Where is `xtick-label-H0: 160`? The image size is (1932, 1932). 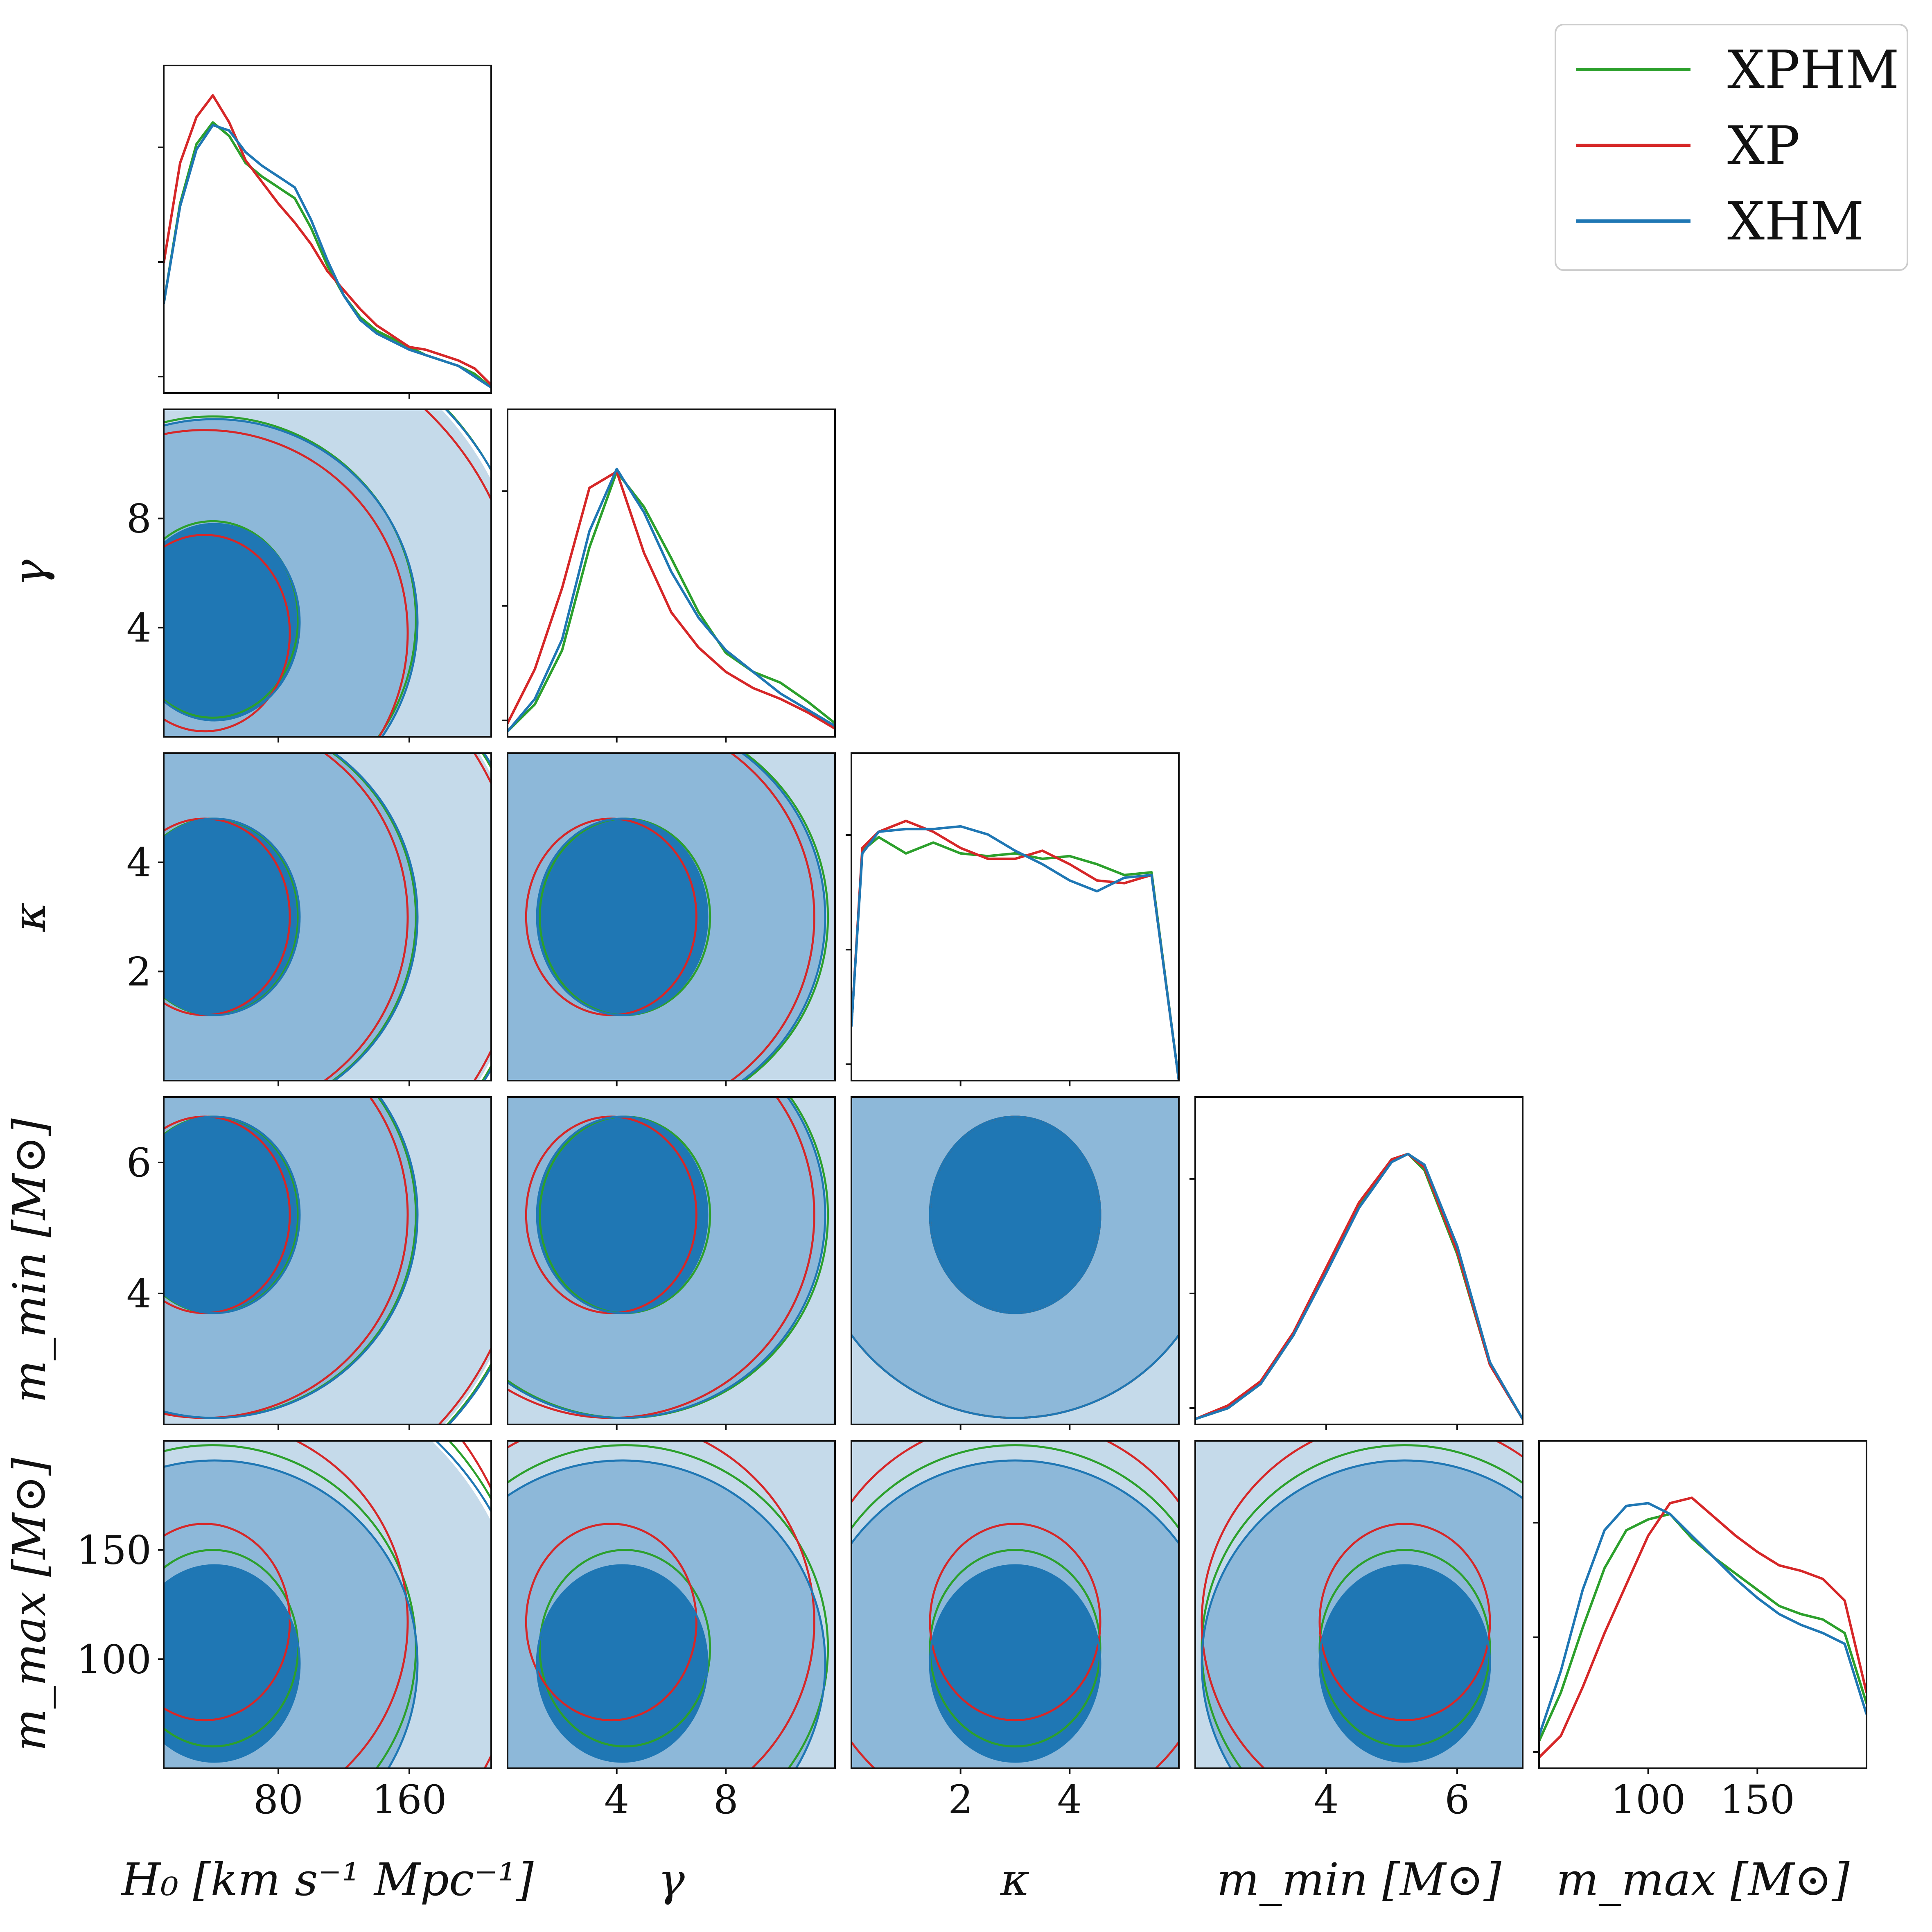 xtick-label-H0: 160 is located at coordinates (409, 1800).